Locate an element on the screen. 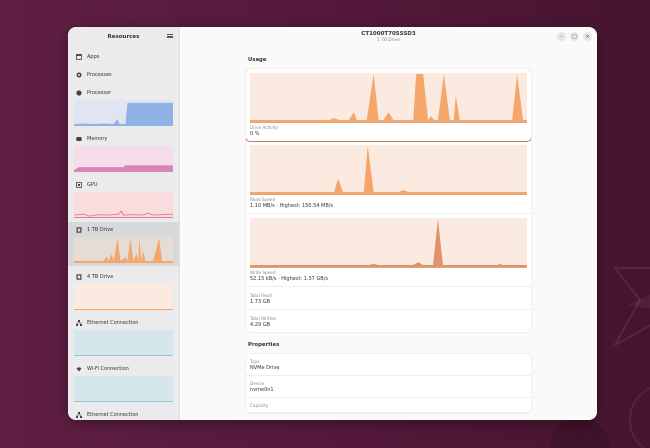 This screenshot has width=650, height=448. processor-graph is located at coordinates (123, 113).